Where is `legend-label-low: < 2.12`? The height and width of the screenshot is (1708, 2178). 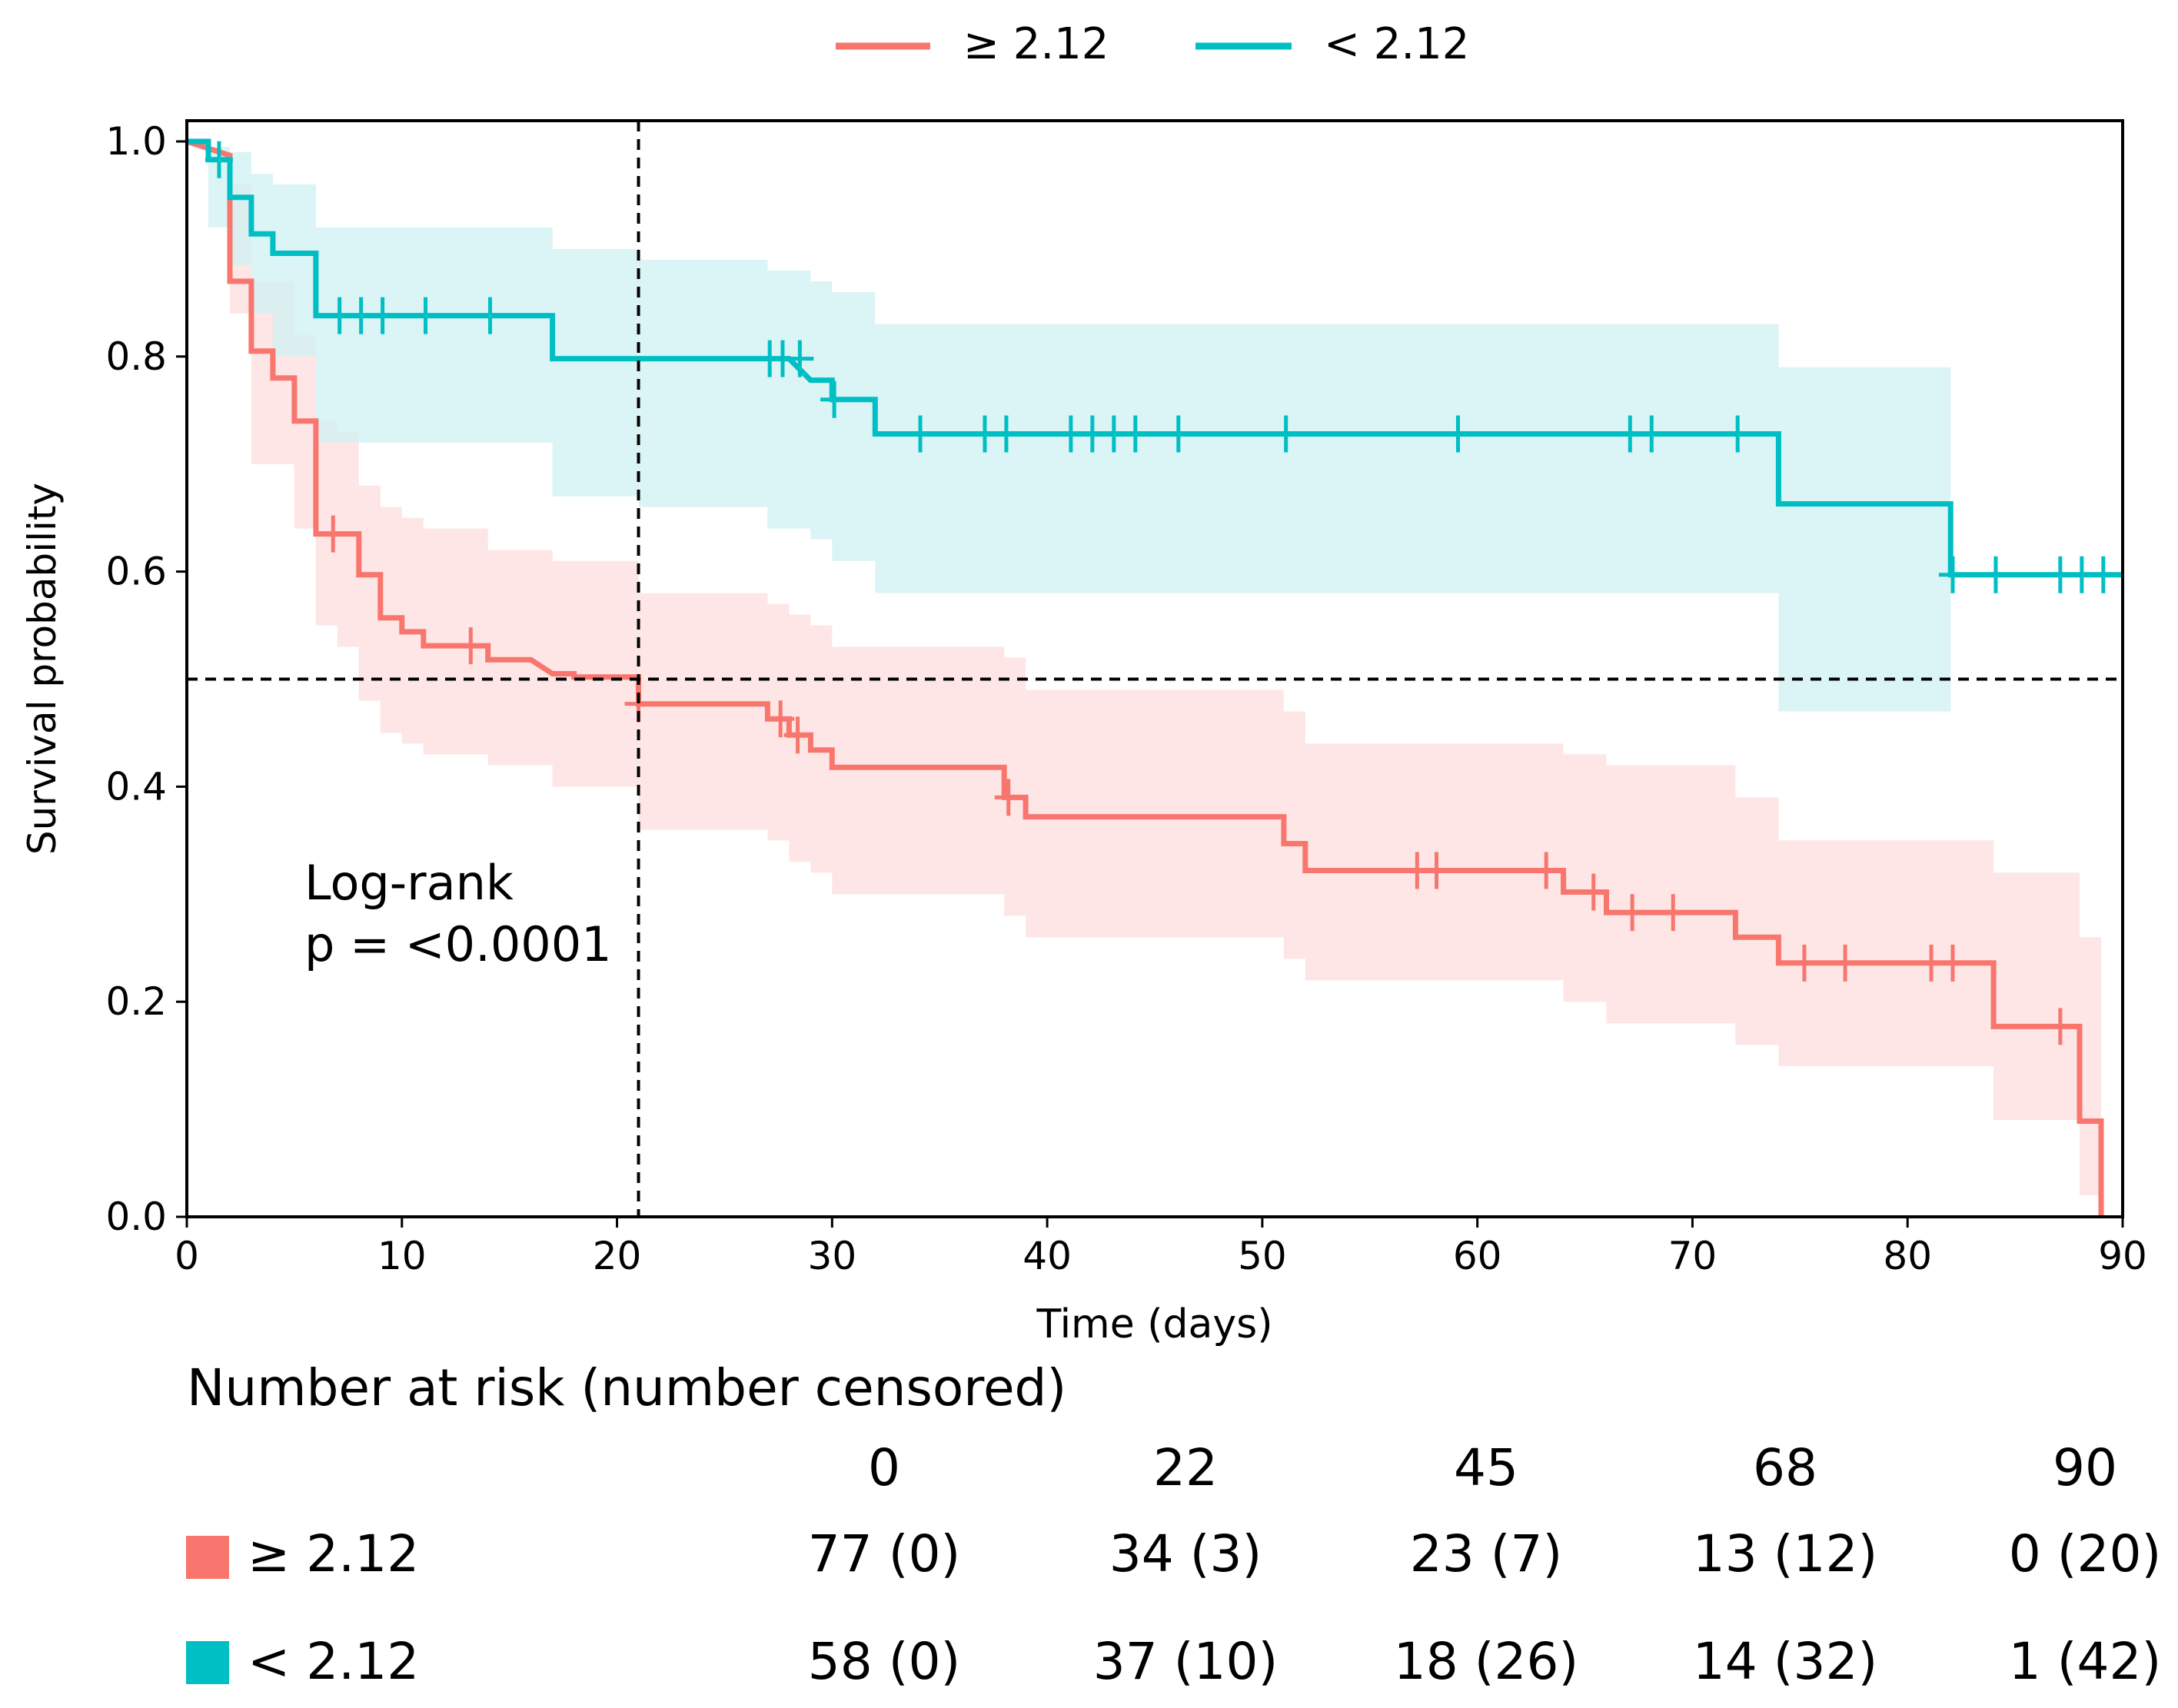
legend-label-low: < 2.12 is located at coordinates (1396, 44).